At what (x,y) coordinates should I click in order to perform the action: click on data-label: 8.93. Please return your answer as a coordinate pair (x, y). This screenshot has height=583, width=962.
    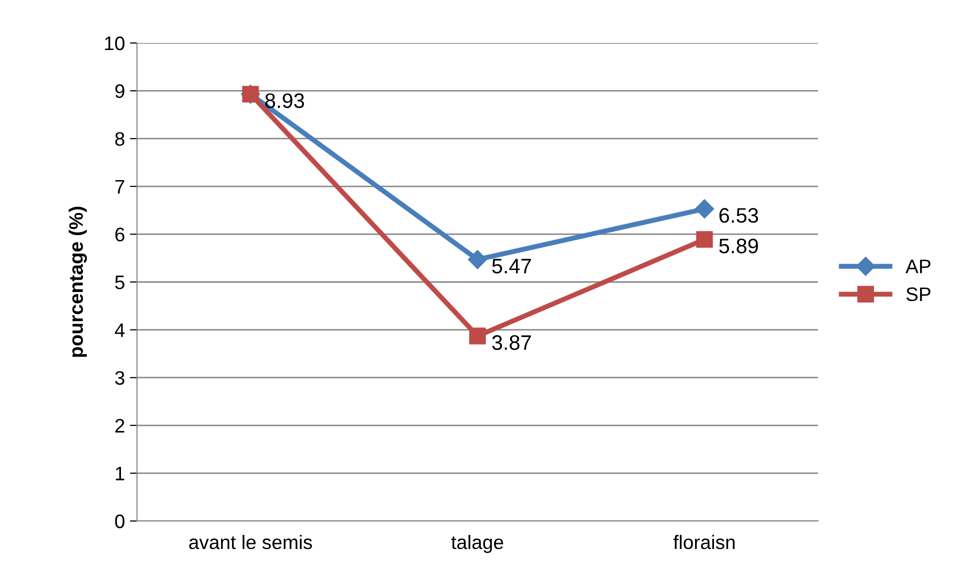
    Looking at the image, I should click on (284, 100).